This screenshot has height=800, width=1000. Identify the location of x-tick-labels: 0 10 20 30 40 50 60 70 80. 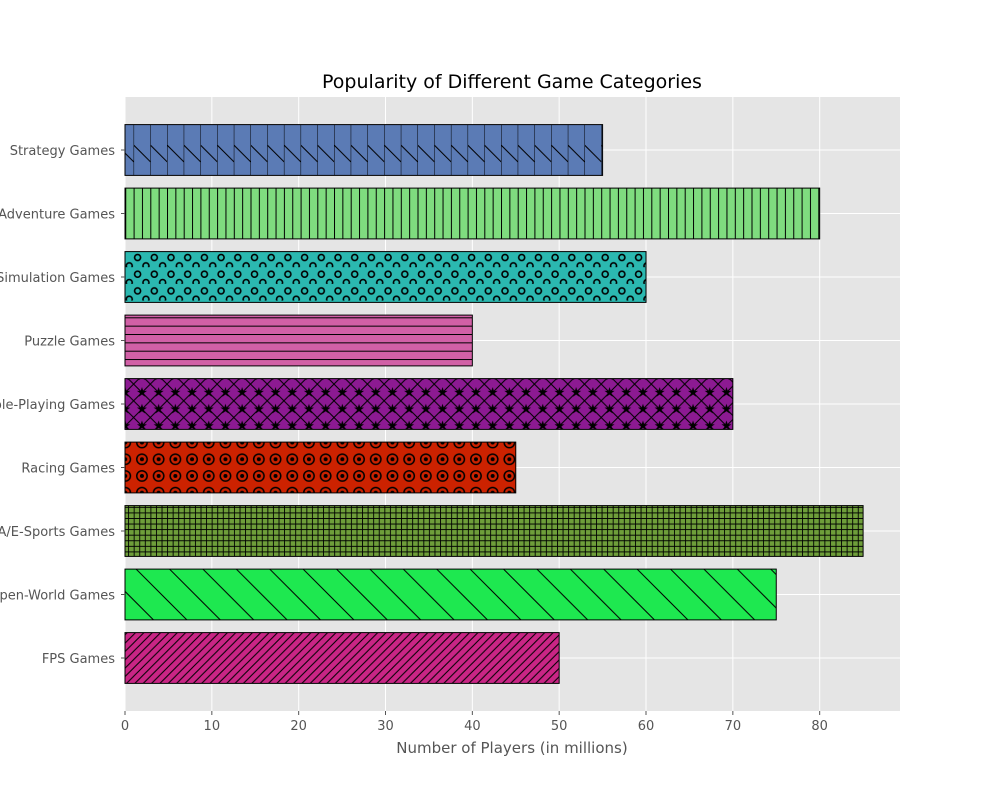
(474, 722).